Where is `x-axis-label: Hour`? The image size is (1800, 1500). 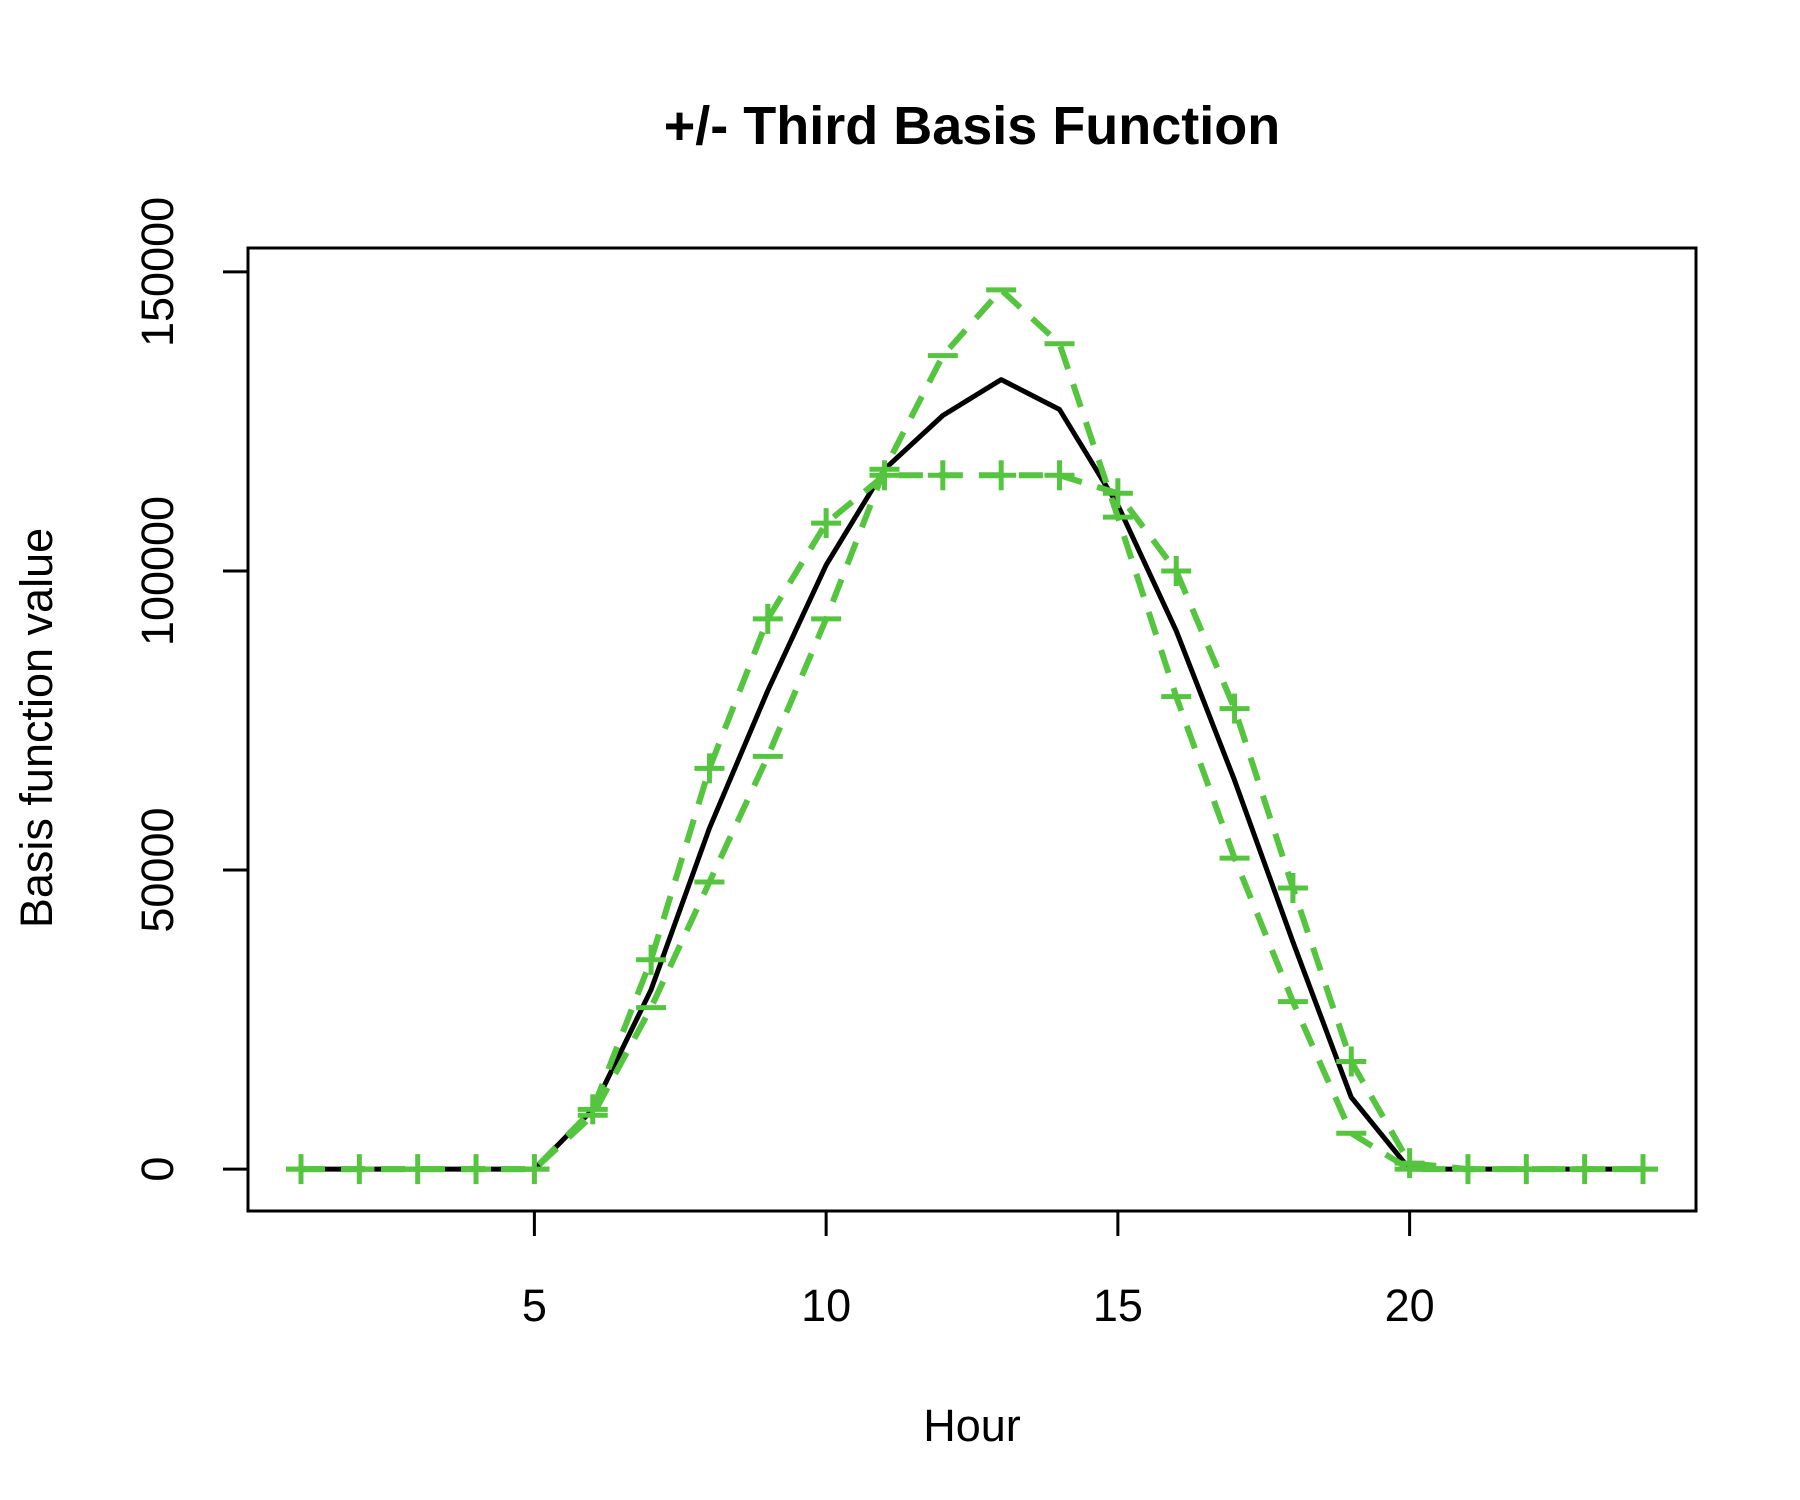 x-axis-label: Hour is located at coordinates (972, 1425).